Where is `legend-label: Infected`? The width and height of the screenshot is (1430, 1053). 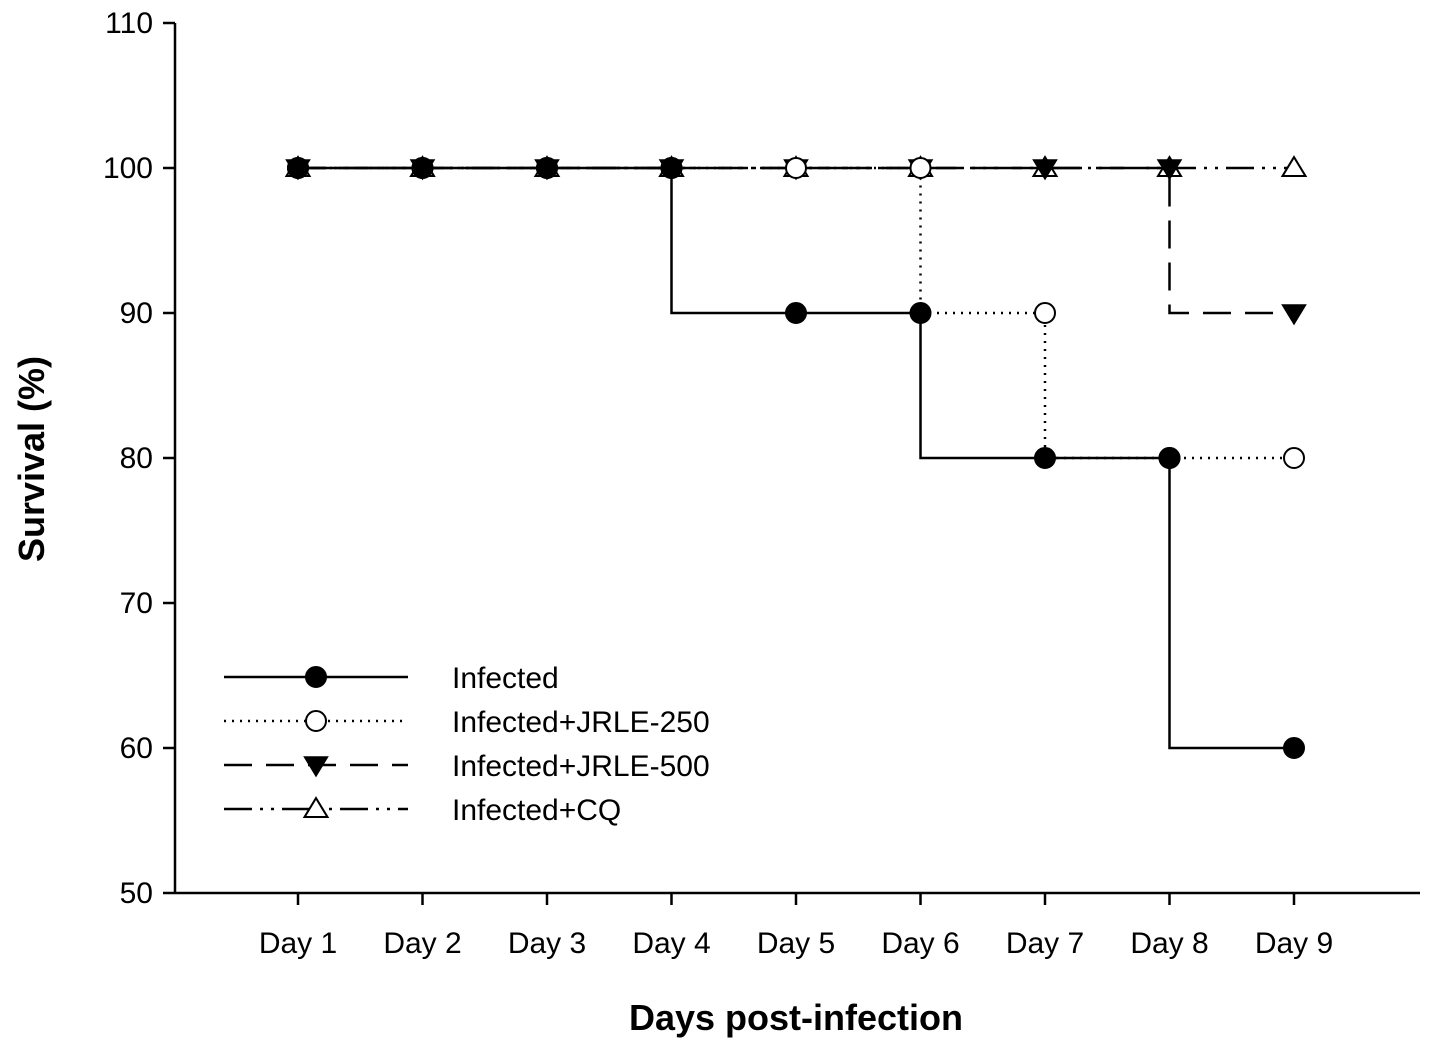 legend-label: Infected is located at coordinates (505, 678).